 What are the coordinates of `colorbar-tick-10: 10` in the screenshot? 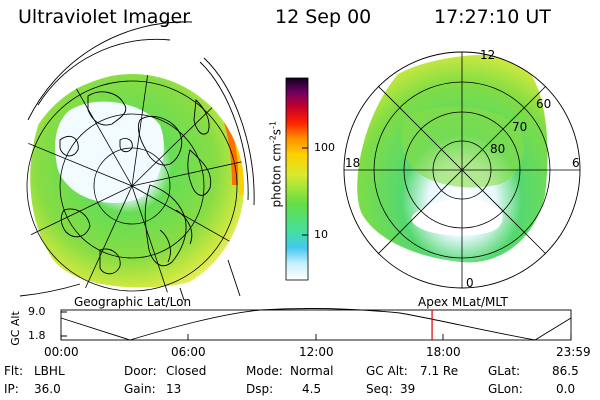 It's located at (321, 234).